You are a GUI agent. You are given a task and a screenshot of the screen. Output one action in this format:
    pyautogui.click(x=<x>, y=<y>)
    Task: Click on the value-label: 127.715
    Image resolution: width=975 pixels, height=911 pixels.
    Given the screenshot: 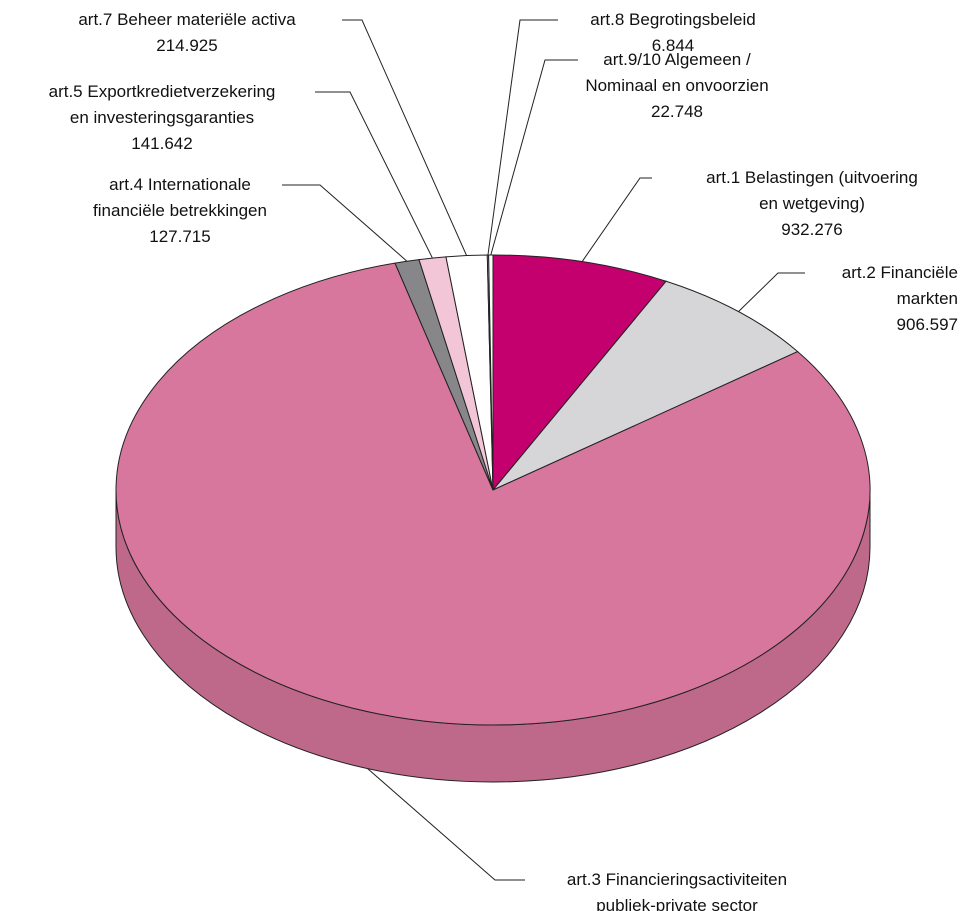 What is the action you would take?
    pyautogui.click(x=180, y=236)
    